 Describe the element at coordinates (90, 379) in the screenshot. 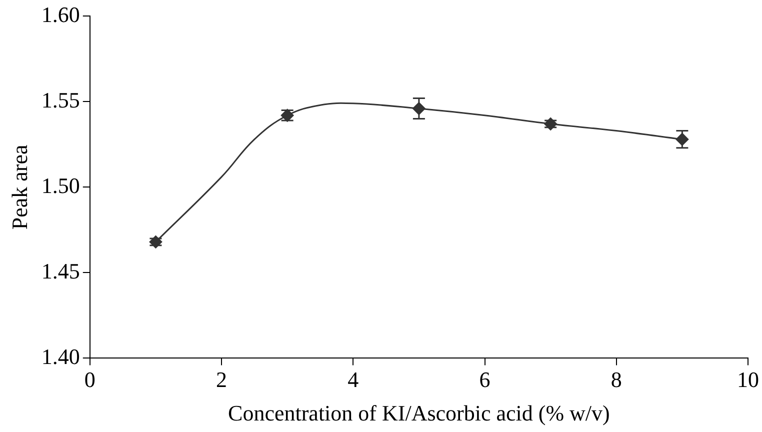

I see `x-tick-label: 0` at that location.